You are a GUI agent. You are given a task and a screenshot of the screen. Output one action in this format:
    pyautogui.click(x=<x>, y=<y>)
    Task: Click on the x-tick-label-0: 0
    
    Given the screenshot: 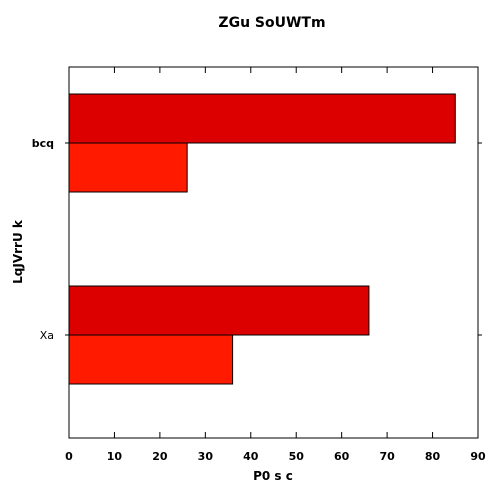 What is the action you would take?
    pyautogui.click(x=69, y=456)
    